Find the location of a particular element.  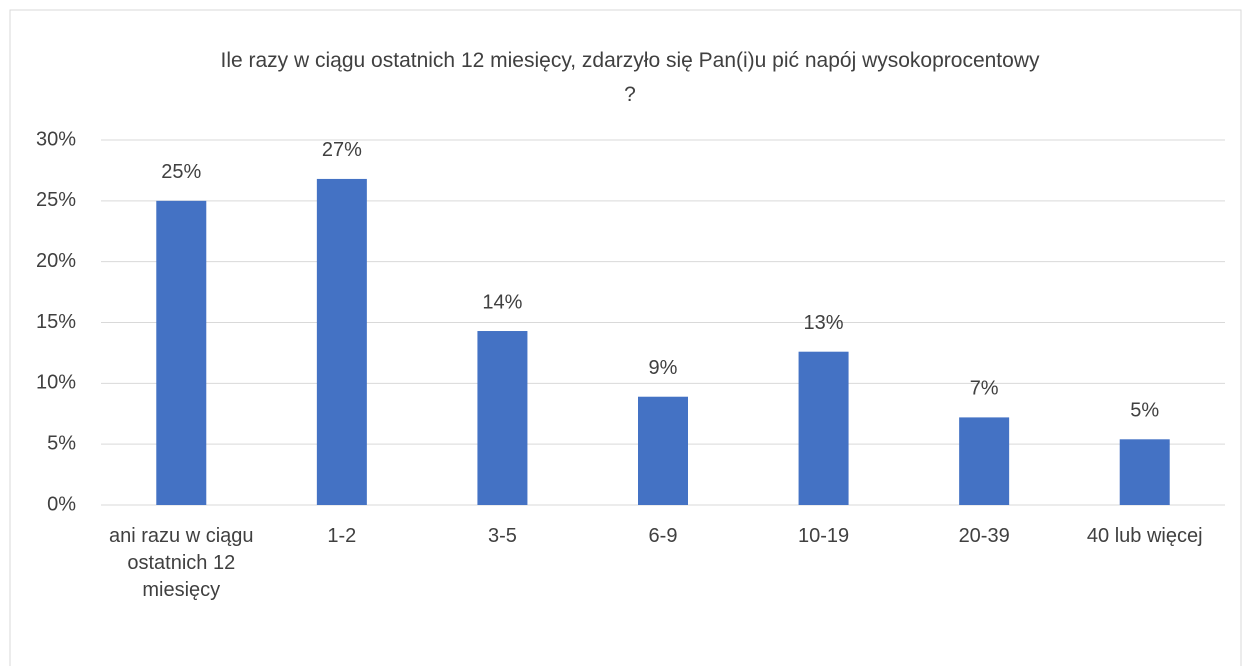

y-tick-label: 25% is located at coordinates (56, 200).